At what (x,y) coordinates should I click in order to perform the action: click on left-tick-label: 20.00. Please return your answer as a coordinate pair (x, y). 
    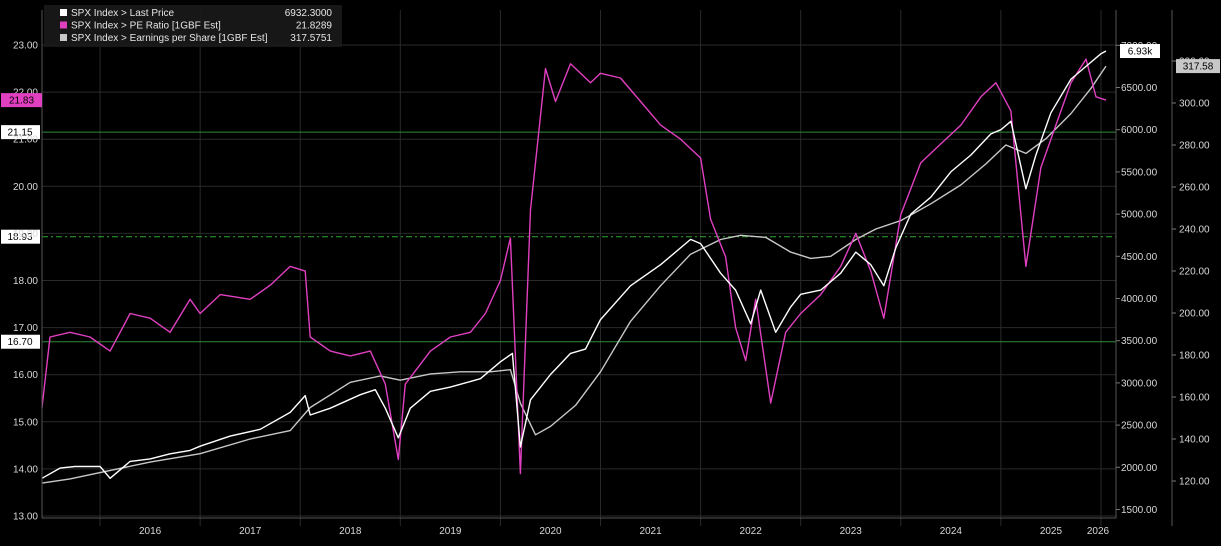
    Looking at the image, I should click on (25, 187).